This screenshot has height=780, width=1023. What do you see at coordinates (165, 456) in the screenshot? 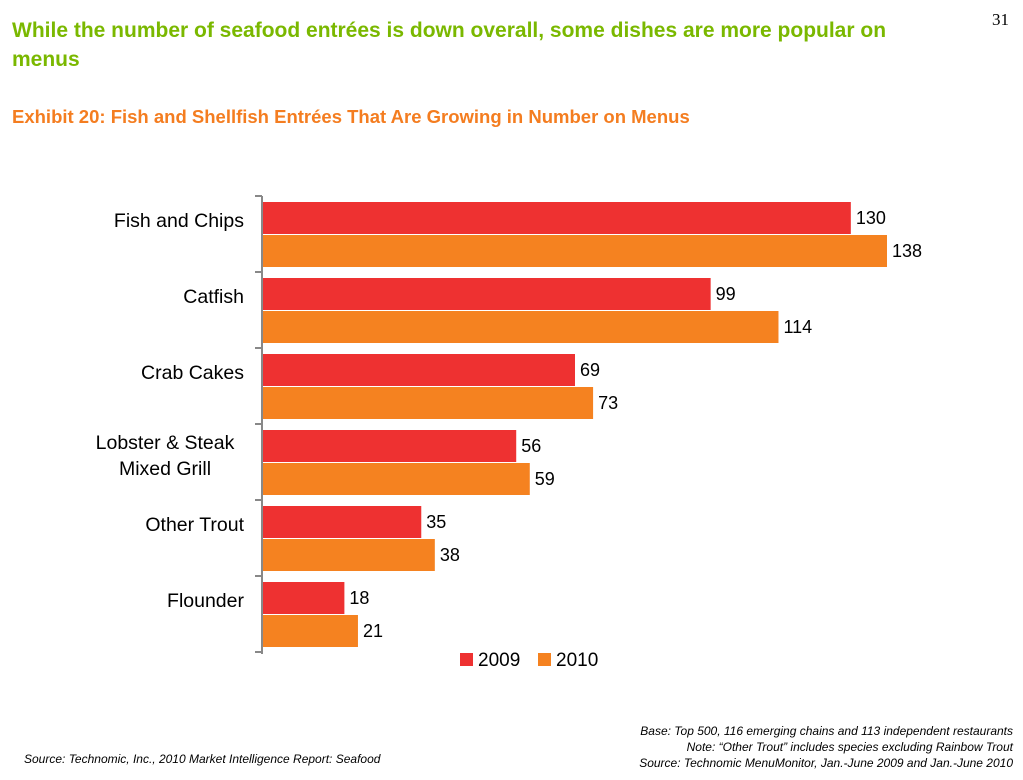
I see `category-label: Lobster & Steak Mixed Grill` at bounding box center [165, 456].